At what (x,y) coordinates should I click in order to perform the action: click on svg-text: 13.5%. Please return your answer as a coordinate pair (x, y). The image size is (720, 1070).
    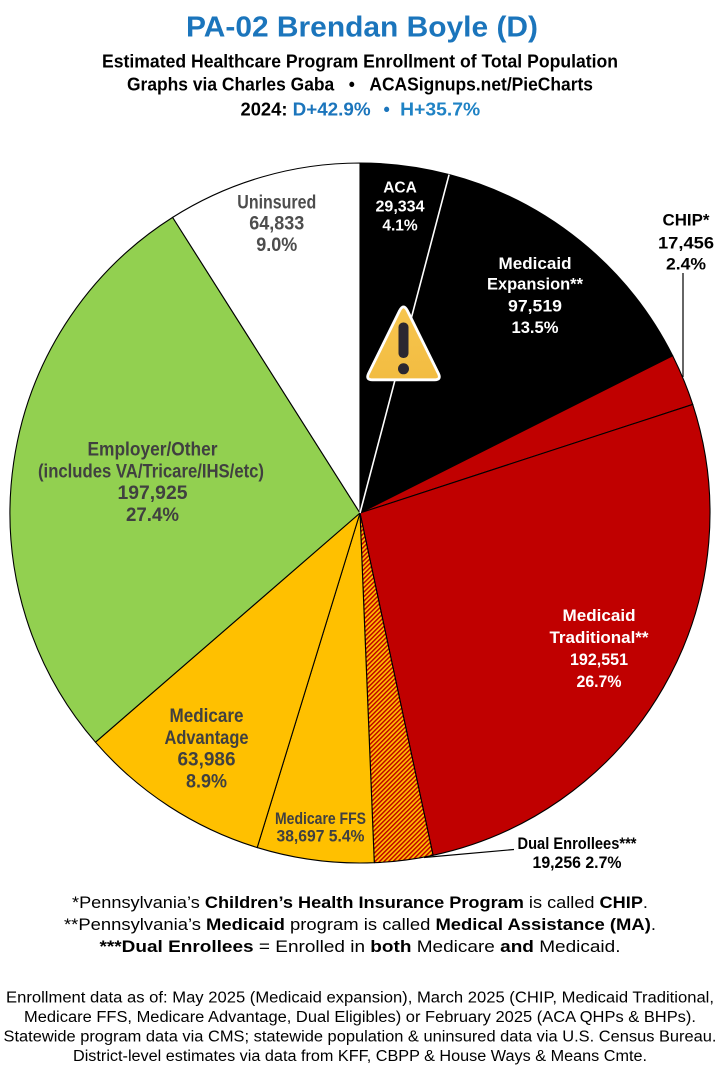
    Looking at the image, I should click on (535, 327).